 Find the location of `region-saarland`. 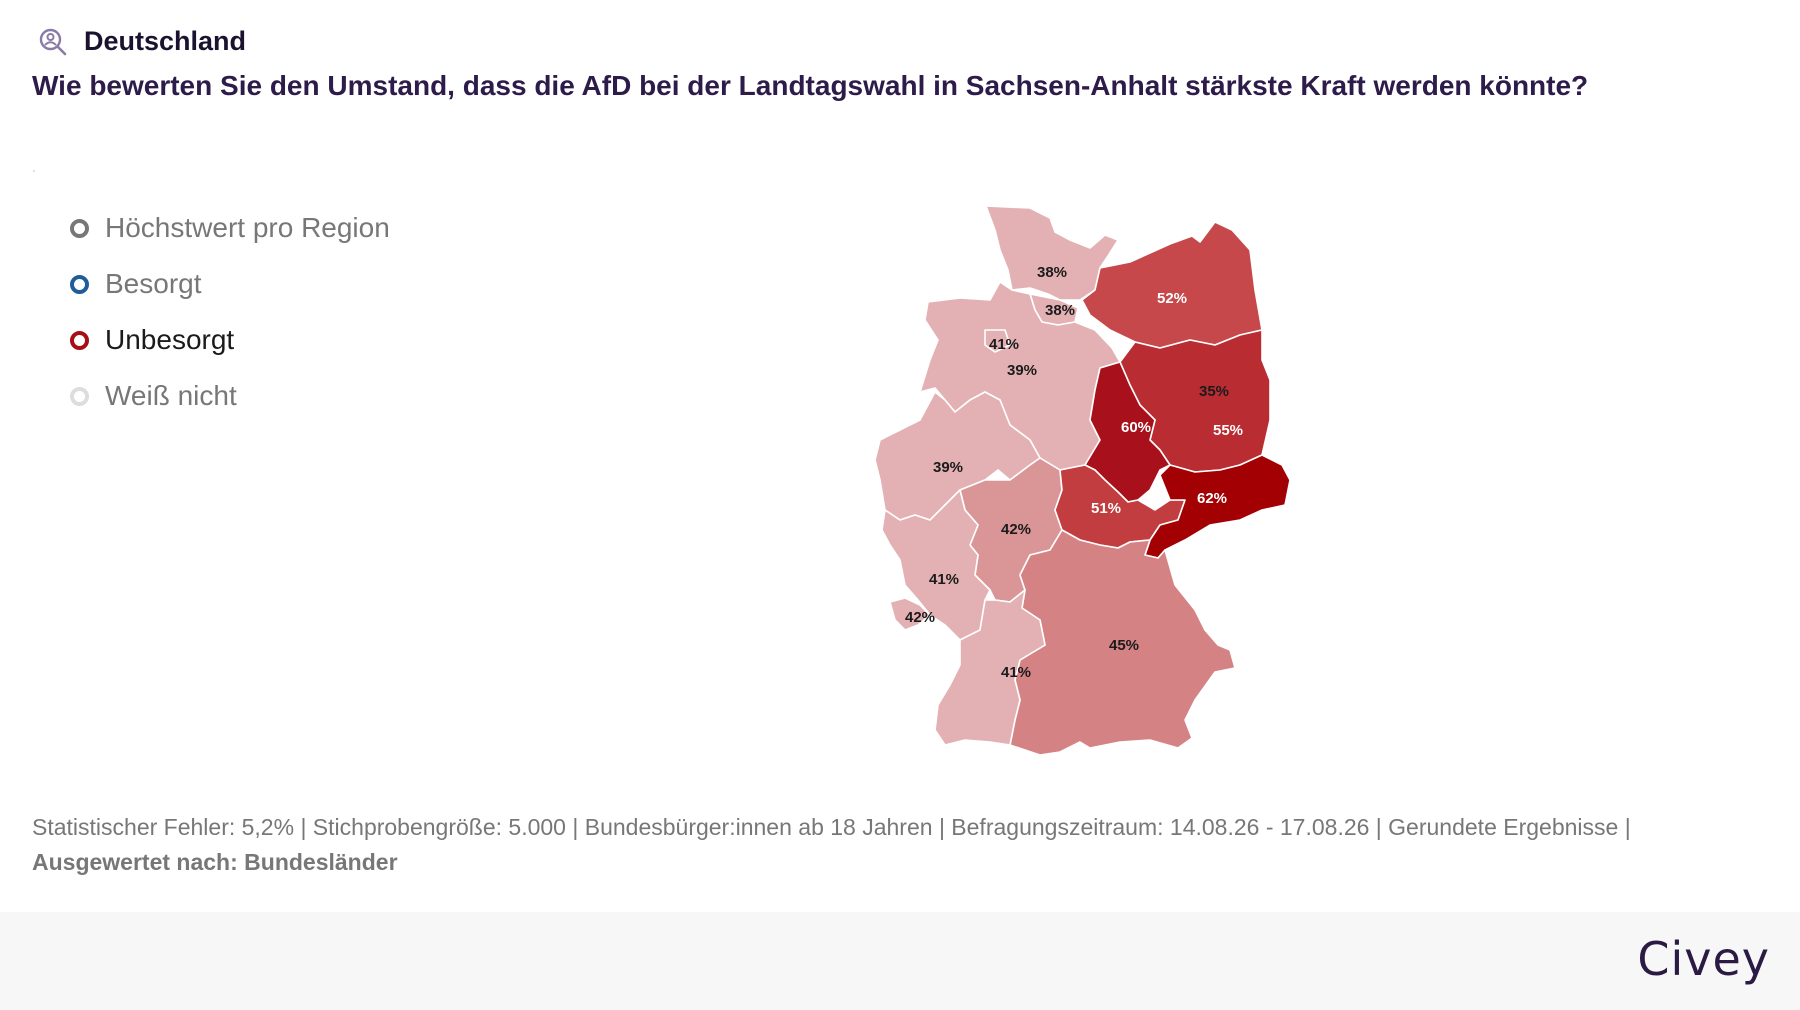

region-saarland is located at coordinates (910, 614).